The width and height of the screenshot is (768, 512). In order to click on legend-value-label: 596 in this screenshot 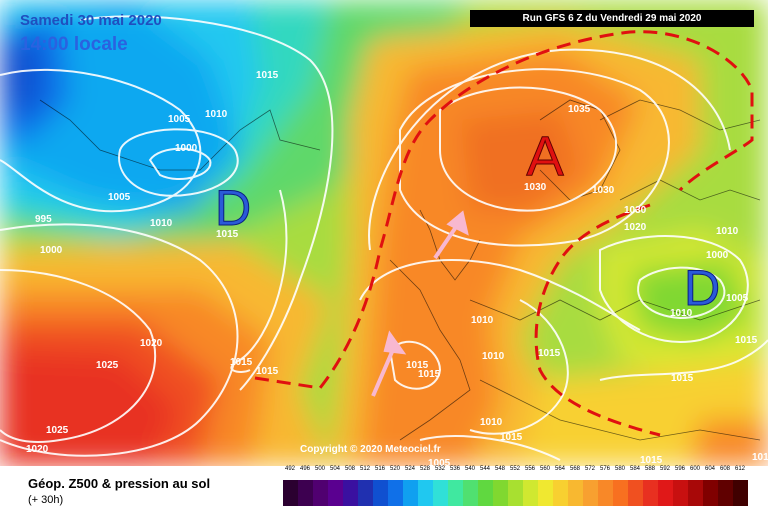, I will do `click(679, 469)`.